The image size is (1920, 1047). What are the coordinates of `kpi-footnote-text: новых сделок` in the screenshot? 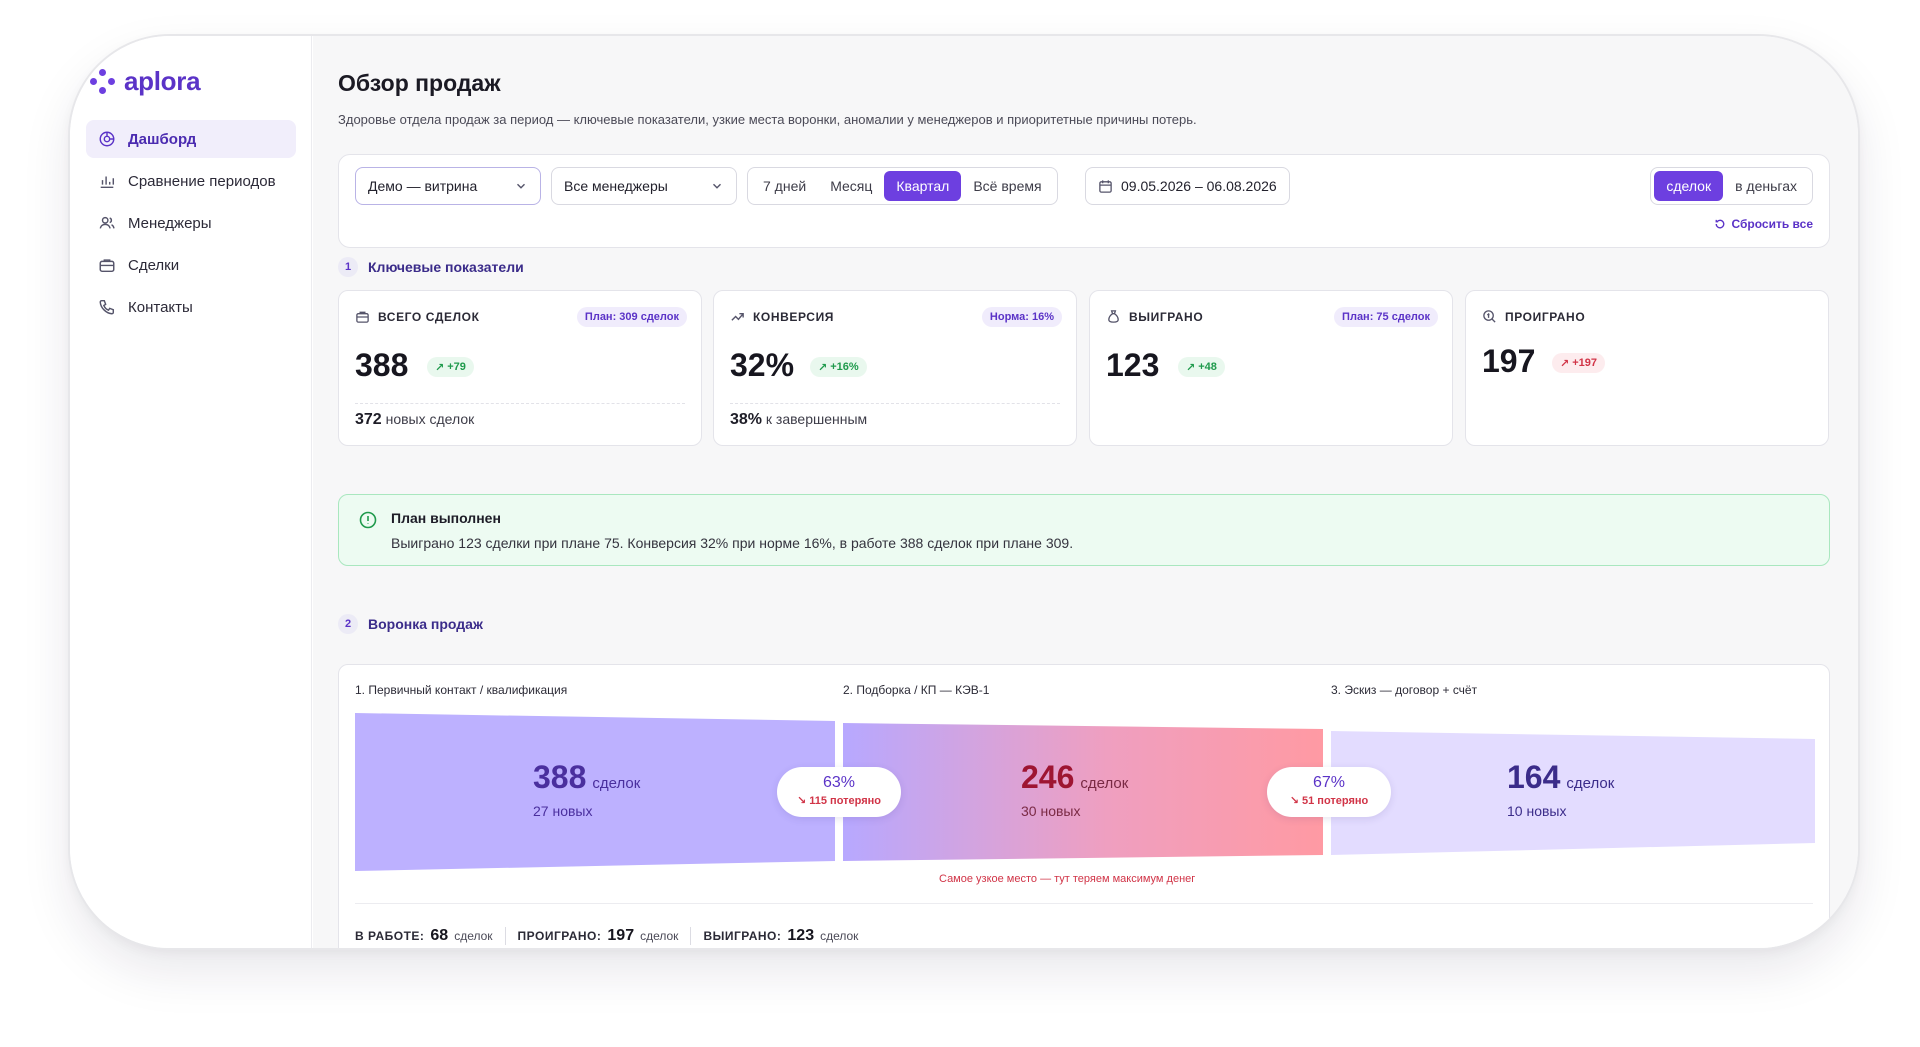 It's located at (428, 419).